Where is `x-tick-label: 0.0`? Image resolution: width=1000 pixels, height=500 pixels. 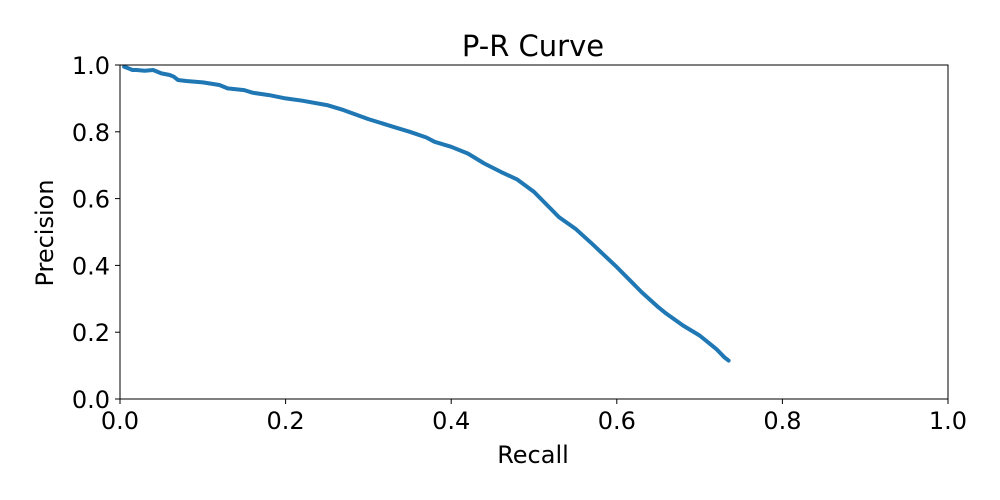
x-tick-label: 0.0 is located at coordinates (120, 421).